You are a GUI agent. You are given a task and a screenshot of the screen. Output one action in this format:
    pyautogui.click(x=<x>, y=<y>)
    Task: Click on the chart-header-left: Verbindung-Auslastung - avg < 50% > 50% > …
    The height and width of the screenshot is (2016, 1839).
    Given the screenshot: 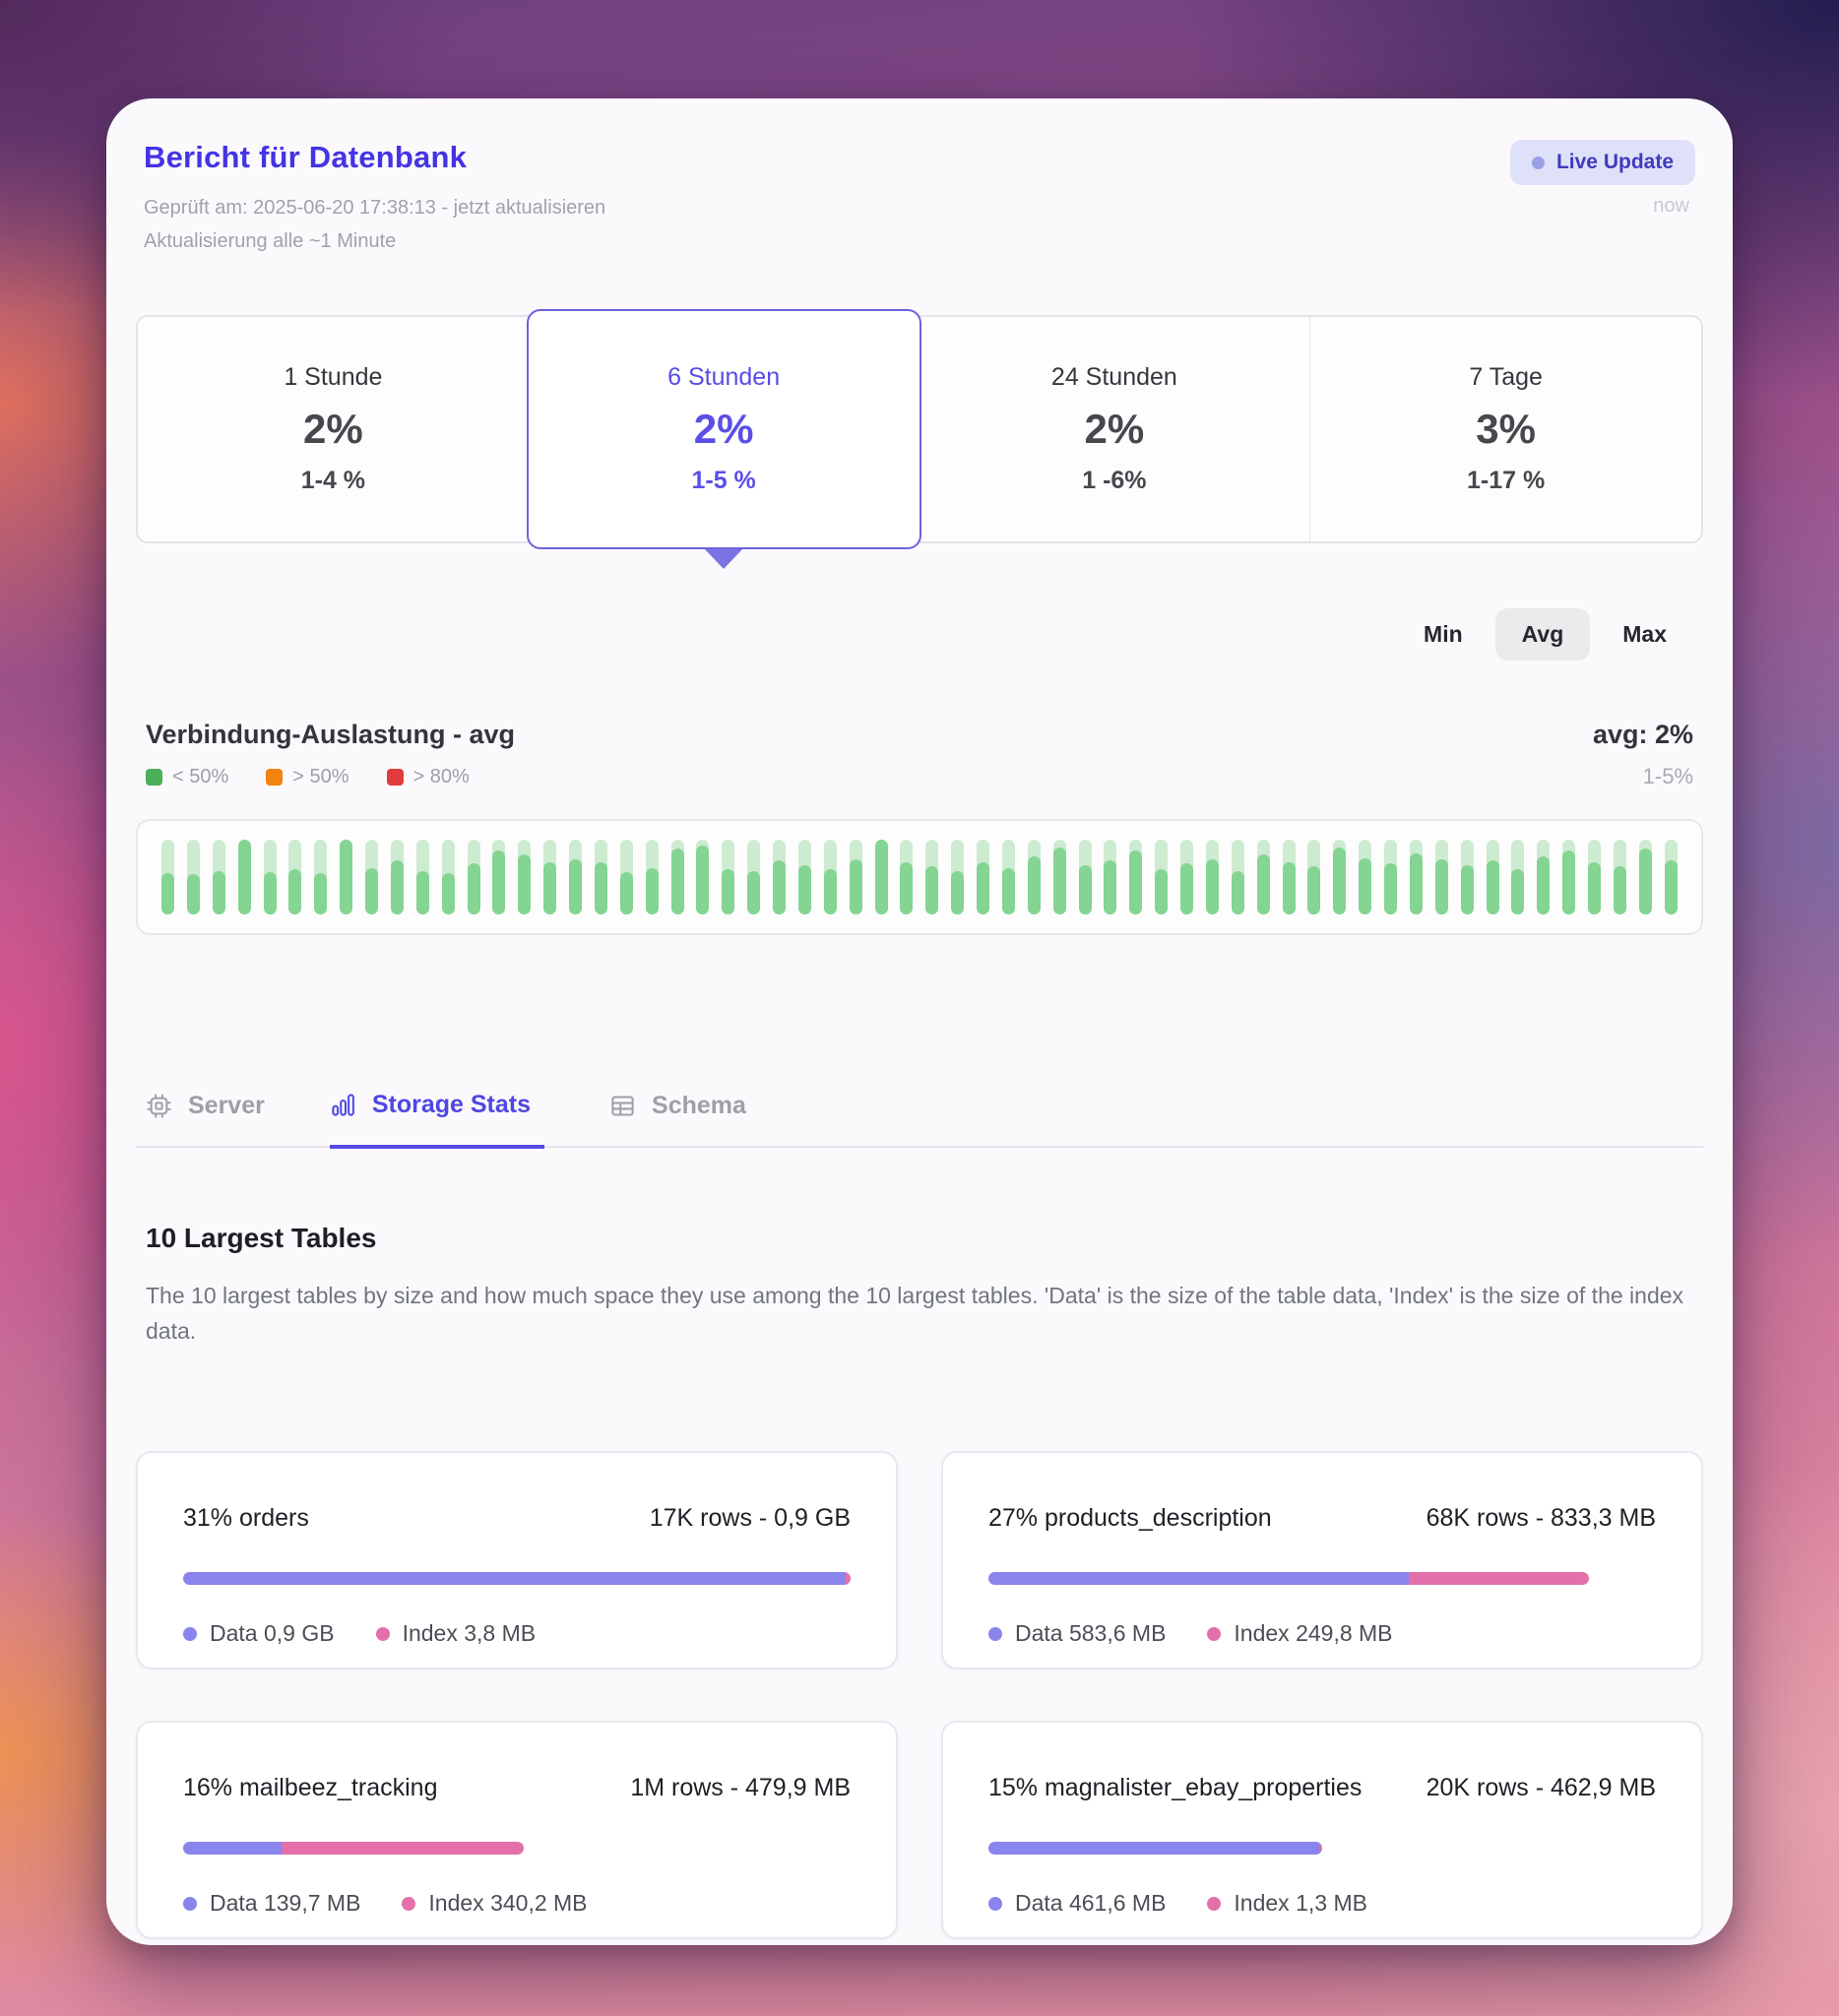 What is the action you would take?
    pyautogui.click(x=330, y=754)
    